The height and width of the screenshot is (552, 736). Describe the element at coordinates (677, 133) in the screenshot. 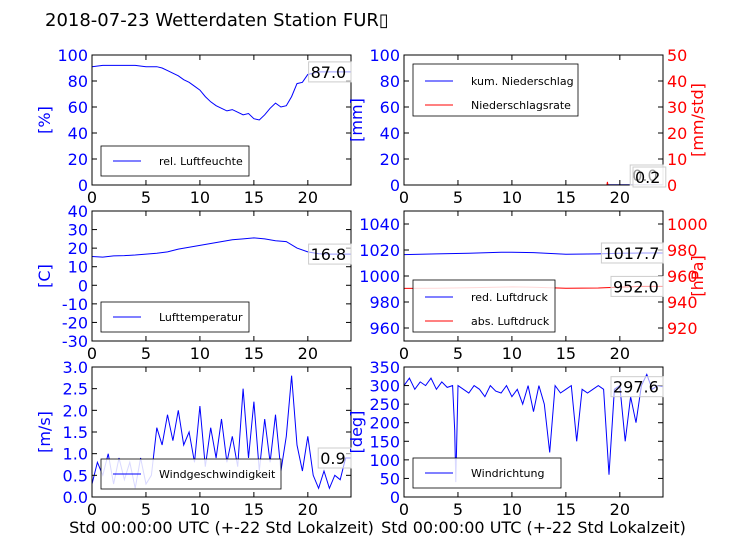

I see `y-right-tick-label: 20` at that location.